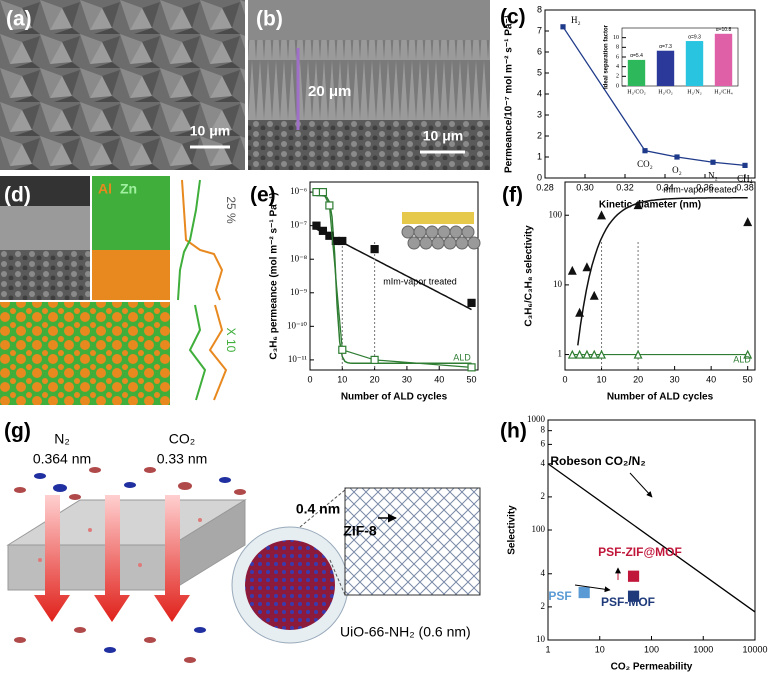 The height and width of the screenshot is (677, 768). What do you see at coordinates (723, 92) in the screenshot?
I see `x-tick-label: H₂/CH₄` at bounding box center [723, 92].